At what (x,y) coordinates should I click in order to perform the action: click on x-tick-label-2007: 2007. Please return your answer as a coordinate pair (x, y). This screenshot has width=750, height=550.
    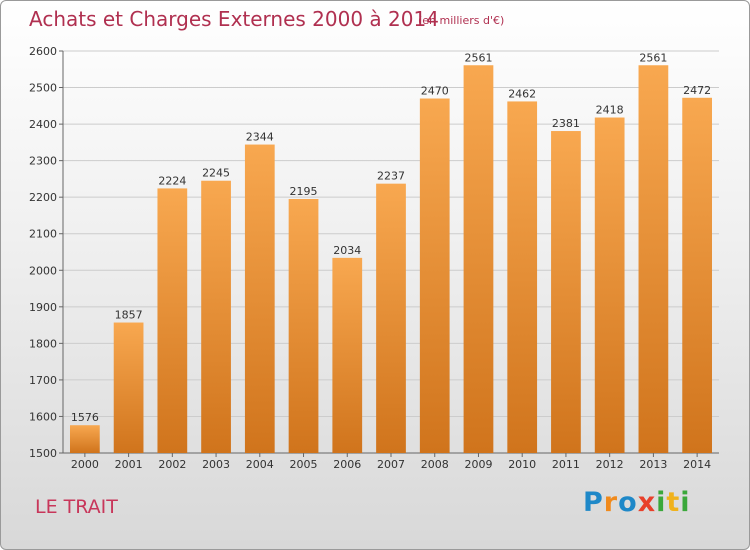
    Looking at the image, I should click on (391, 464).